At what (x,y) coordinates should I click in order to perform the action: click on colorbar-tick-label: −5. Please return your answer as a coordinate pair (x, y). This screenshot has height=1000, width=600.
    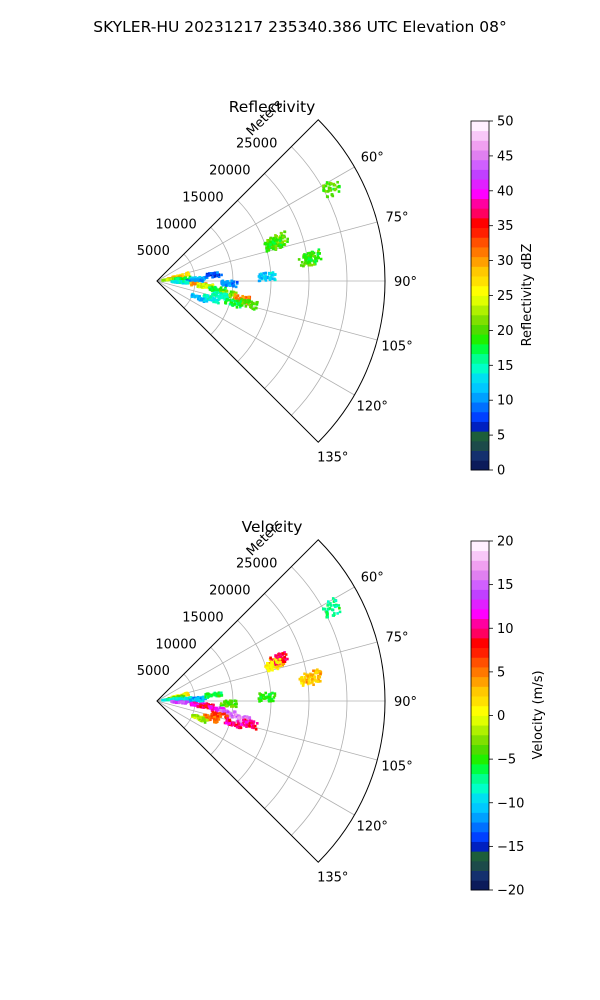
    Looking at the image, I should click on (506, 760).